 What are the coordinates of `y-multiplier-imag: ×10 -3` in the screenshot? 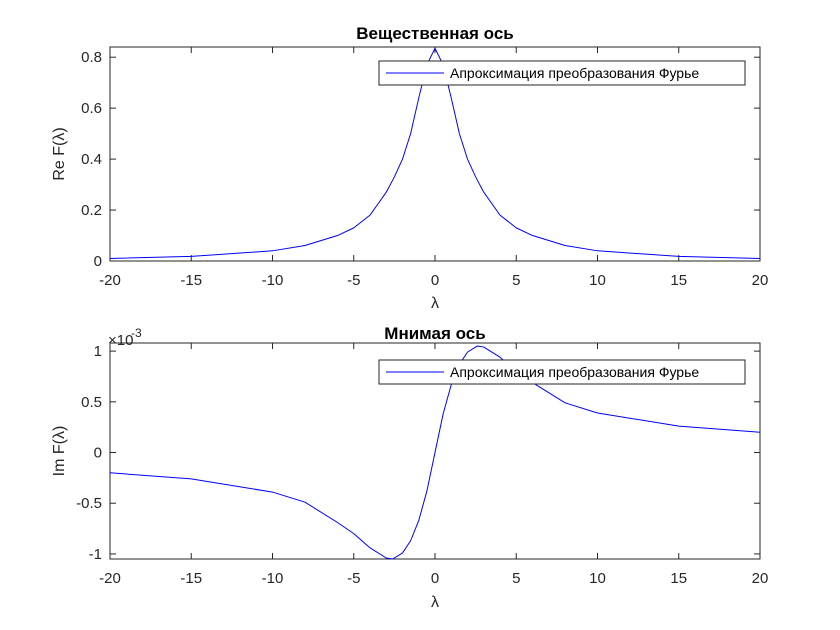 It's located at (125, 337).